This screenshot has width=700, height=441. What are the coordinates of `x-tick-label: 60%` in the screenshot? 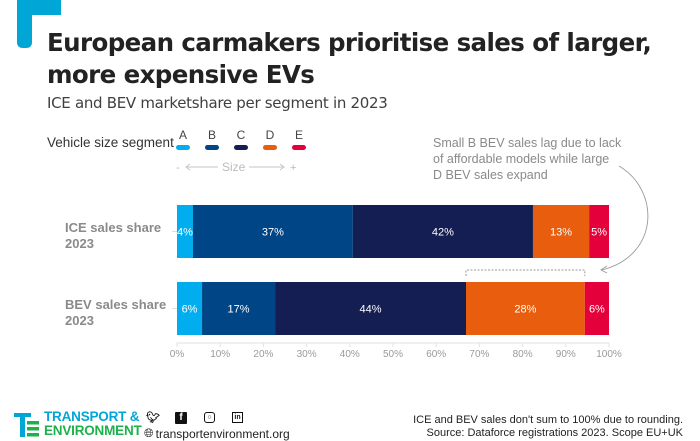 It's located at (436, 354).